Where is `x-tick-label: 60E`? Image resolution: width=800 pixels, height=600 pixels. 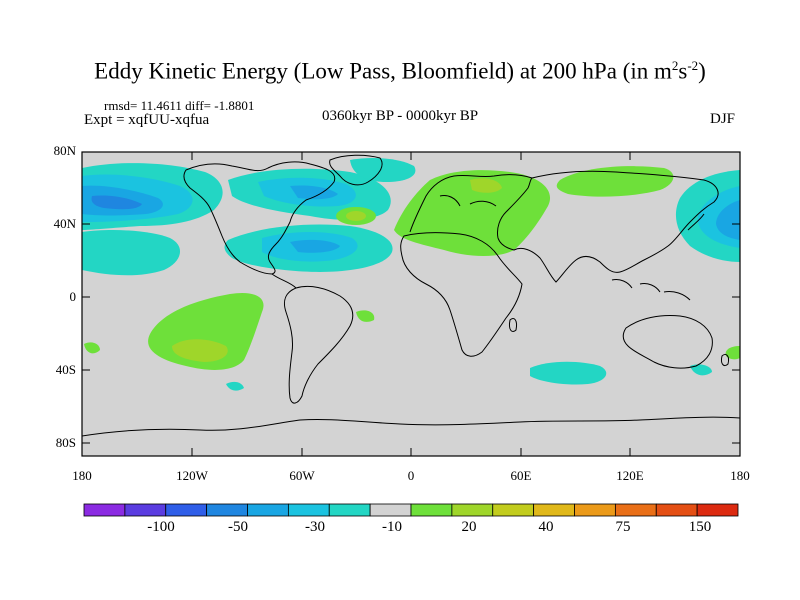
x-tick-label: 60E is located at coordinates (521, 475).